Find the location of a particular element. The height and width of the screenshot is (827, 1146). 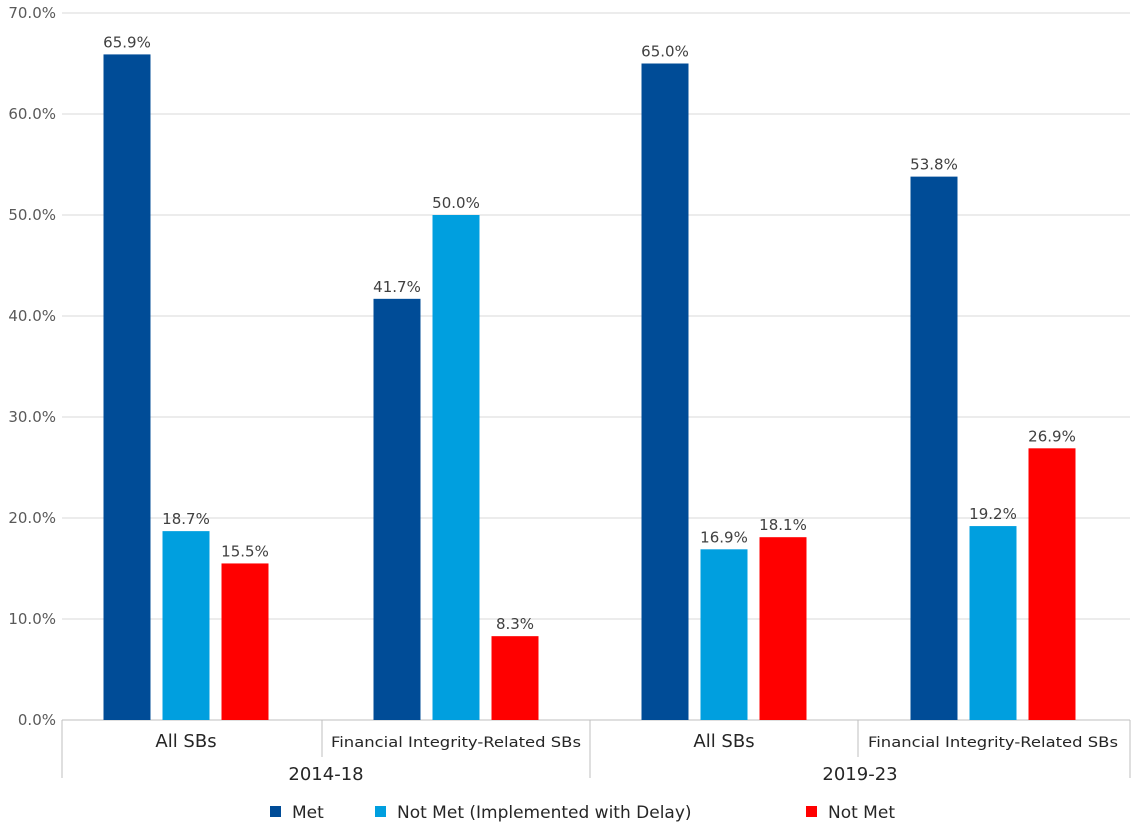

legend-label: Not Met is located at coordinates (861, 813).